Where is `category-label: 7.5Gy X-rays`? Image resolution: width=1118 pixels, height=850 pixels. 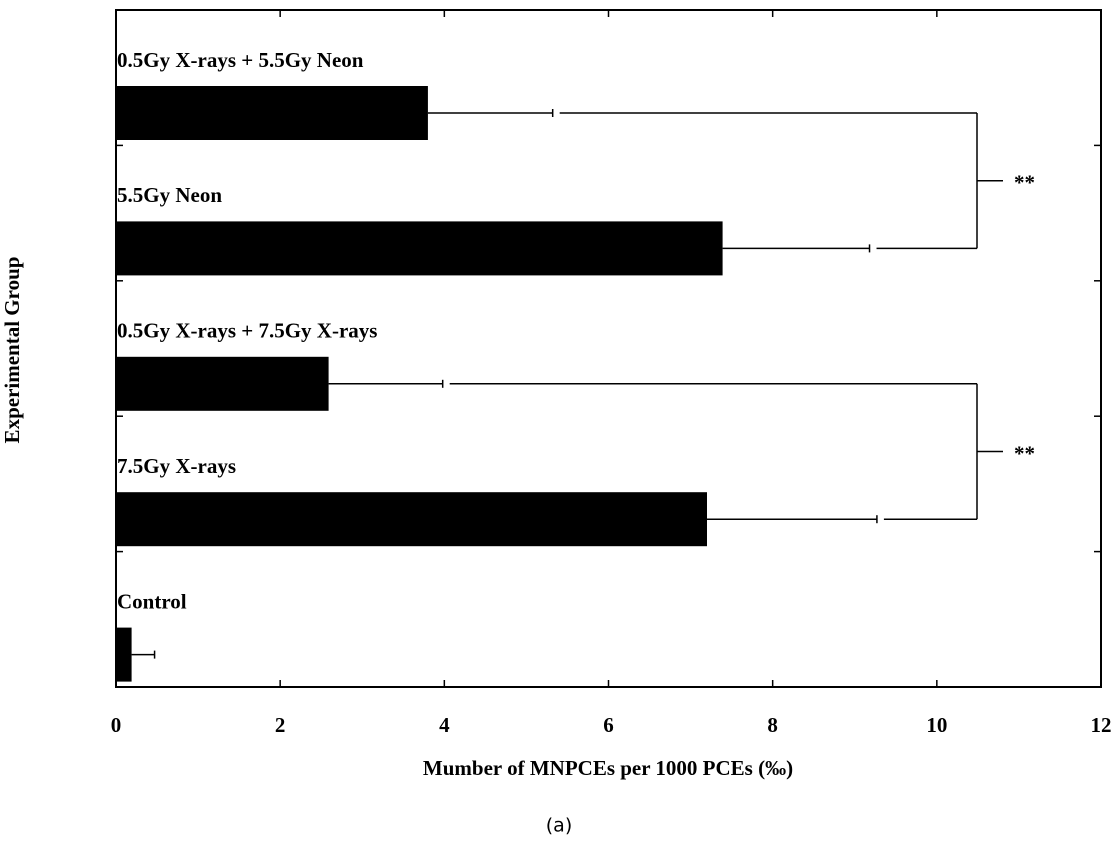
category-label: 7.5Gy X-rays is located at coordinates (176, 466).